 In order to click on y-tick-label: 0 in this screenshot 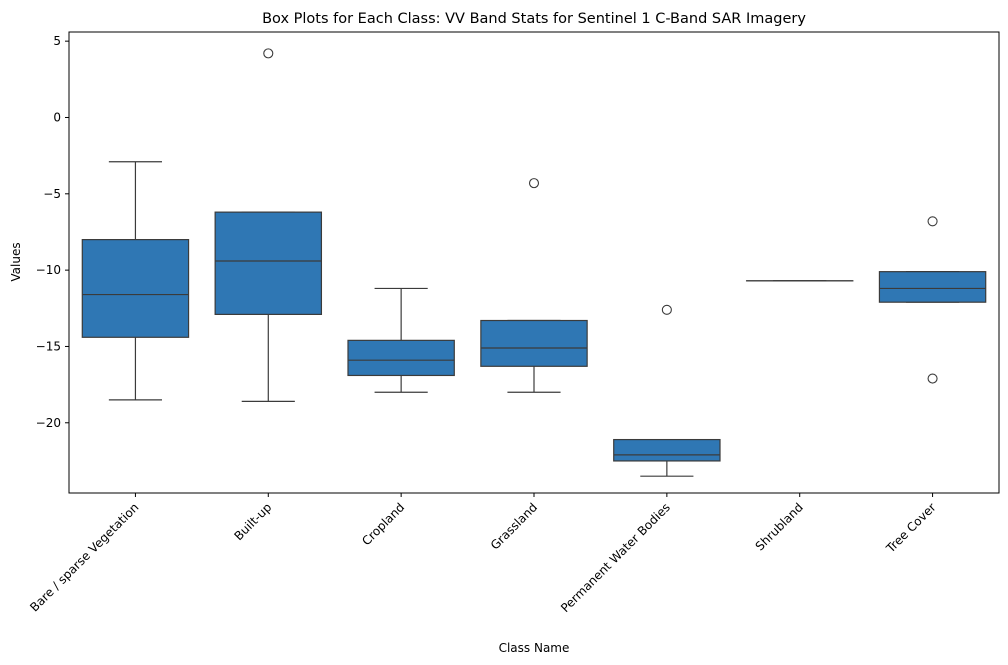, I will do `click(57, 117)`.